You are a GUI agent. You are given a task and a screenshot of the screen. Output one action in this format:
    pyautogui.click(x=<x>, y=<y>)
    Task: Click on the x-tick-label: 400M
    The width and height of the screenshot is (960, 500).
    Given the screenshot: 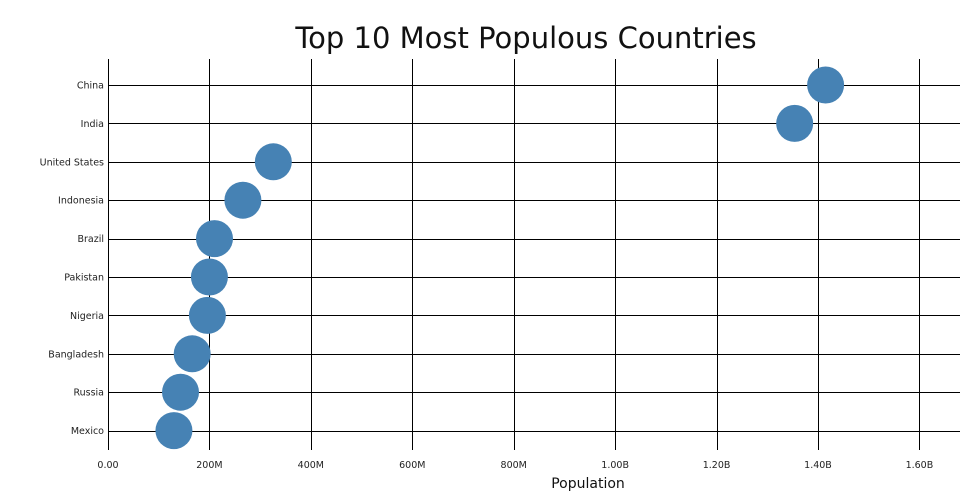 What is the action you would take?
    pyautogui.click(x=311, y=465)
    